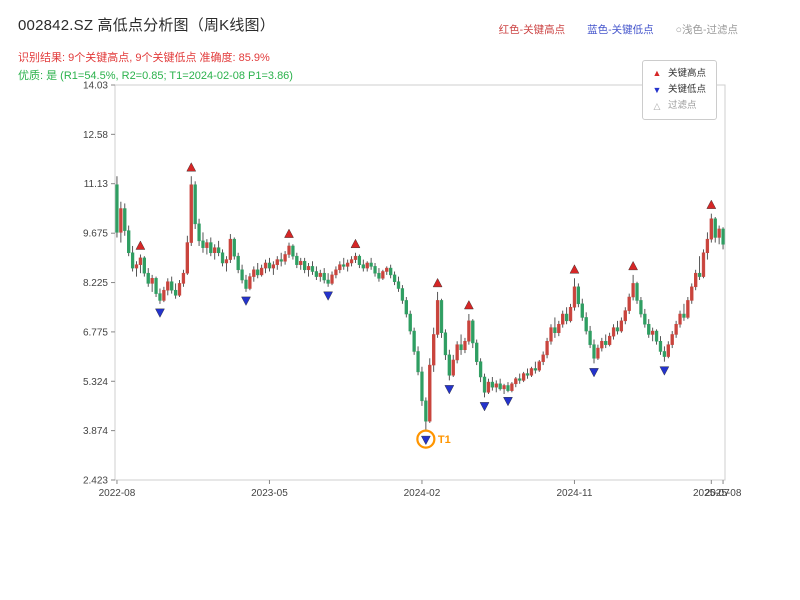 The width and height of the screenshot is (800, 600). Describe the element at coordinates (706, 30) in the screenshot. I see `top-legend-item: ○浅色-过滤点` at that location.